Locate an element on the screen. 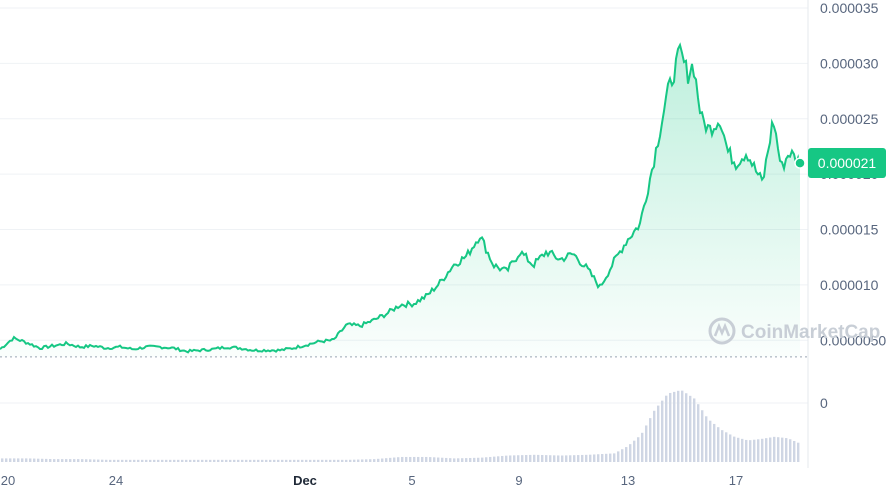 The height and width of the screenshot is (495, 893). x-tick-label: 20 is located at coordinates (8, 480).